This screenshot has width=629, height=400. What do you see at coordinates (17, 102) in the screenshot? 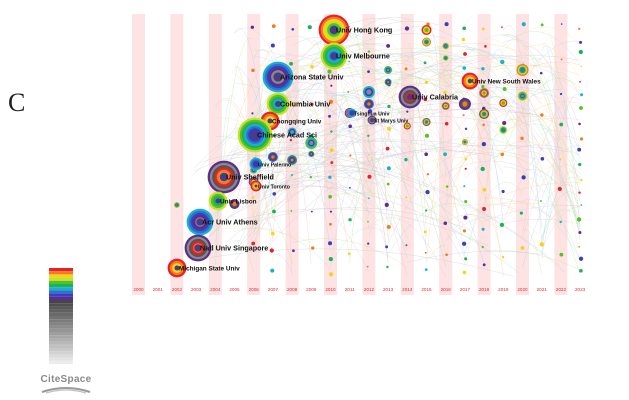
I see `panel-label: C` at bounding box center [17, 102].